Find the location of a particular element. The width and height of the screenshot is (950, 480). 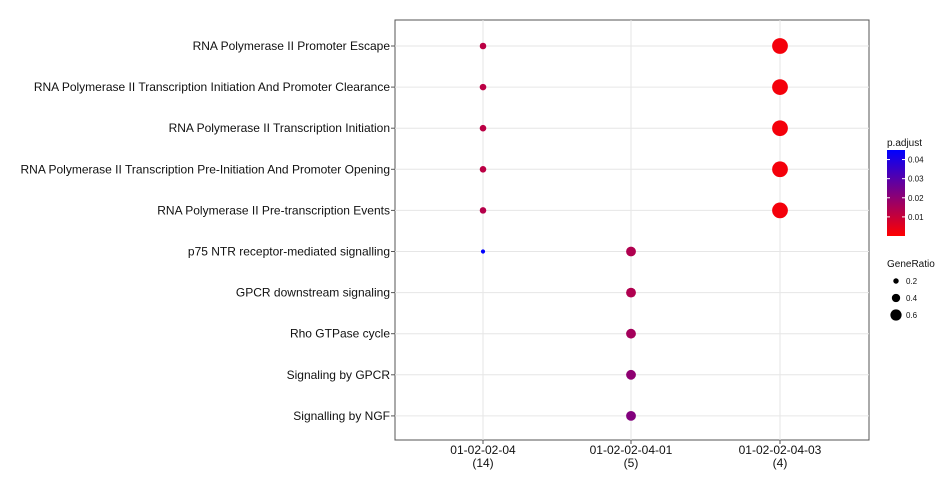

size-legend-title: GeneRatio is located at coordinates (911, 264).